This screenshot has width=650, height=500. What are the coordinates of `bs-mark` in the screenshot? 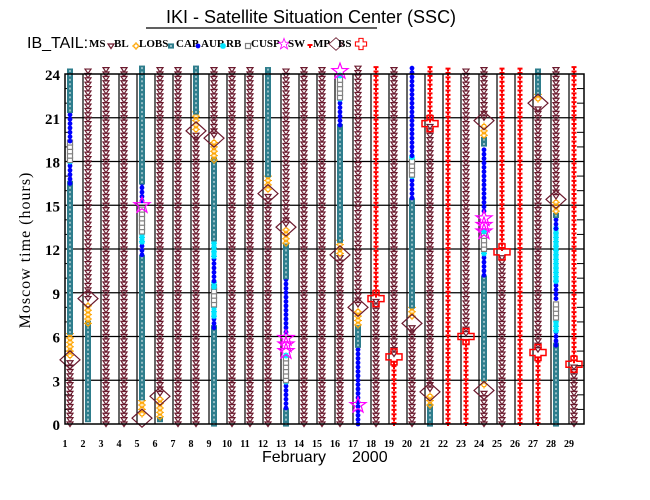 It's located at (538, 352).